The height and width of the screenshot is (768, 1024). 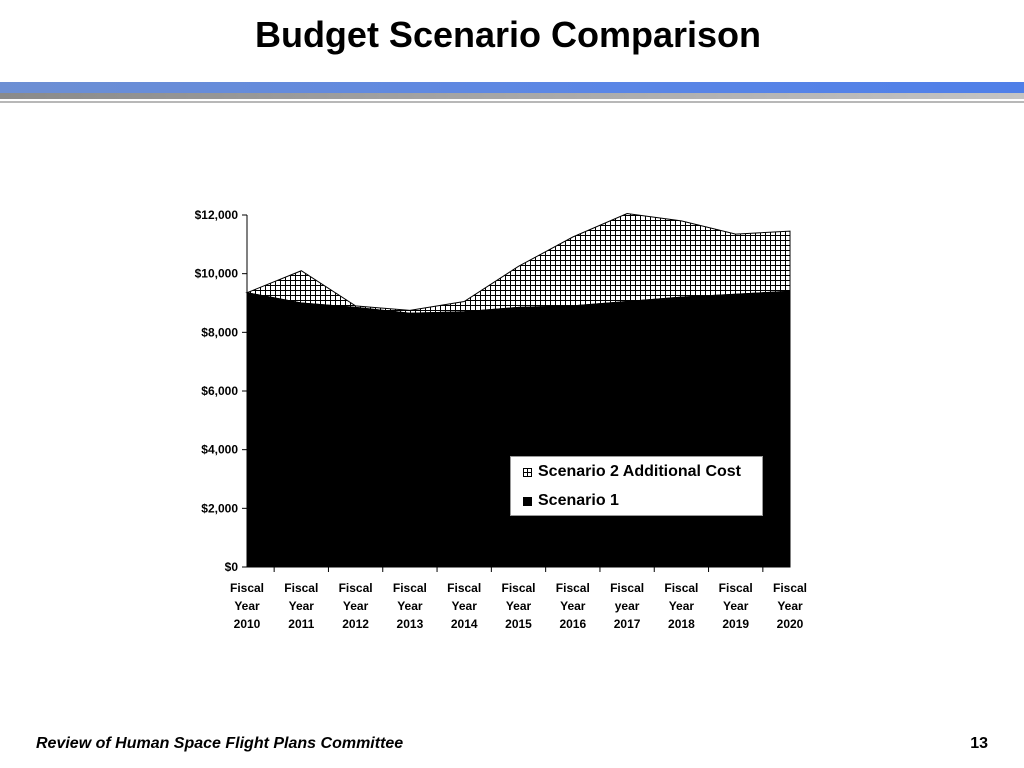 What do you see at coordinates (247, 606) in the screenshot?
I see `x-tick-label: Fiscal Year 2010` at bounding box center [247, 606].